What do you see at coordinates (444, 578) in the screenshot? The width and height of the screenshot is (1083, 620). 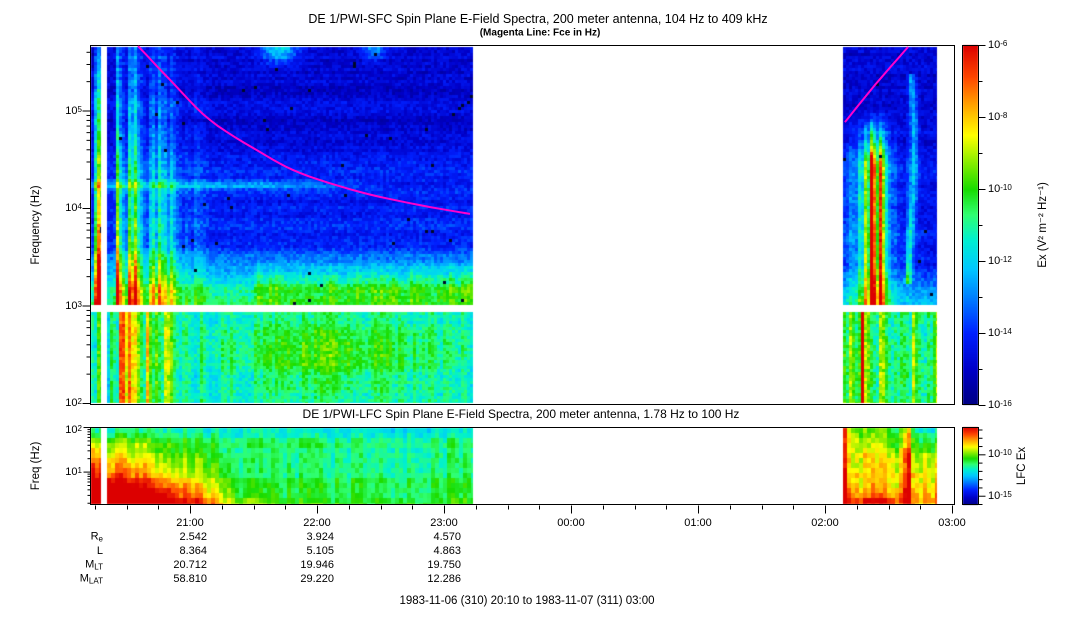 I see `ephemeris-value: 12.286` at bounding box center [444, 578].